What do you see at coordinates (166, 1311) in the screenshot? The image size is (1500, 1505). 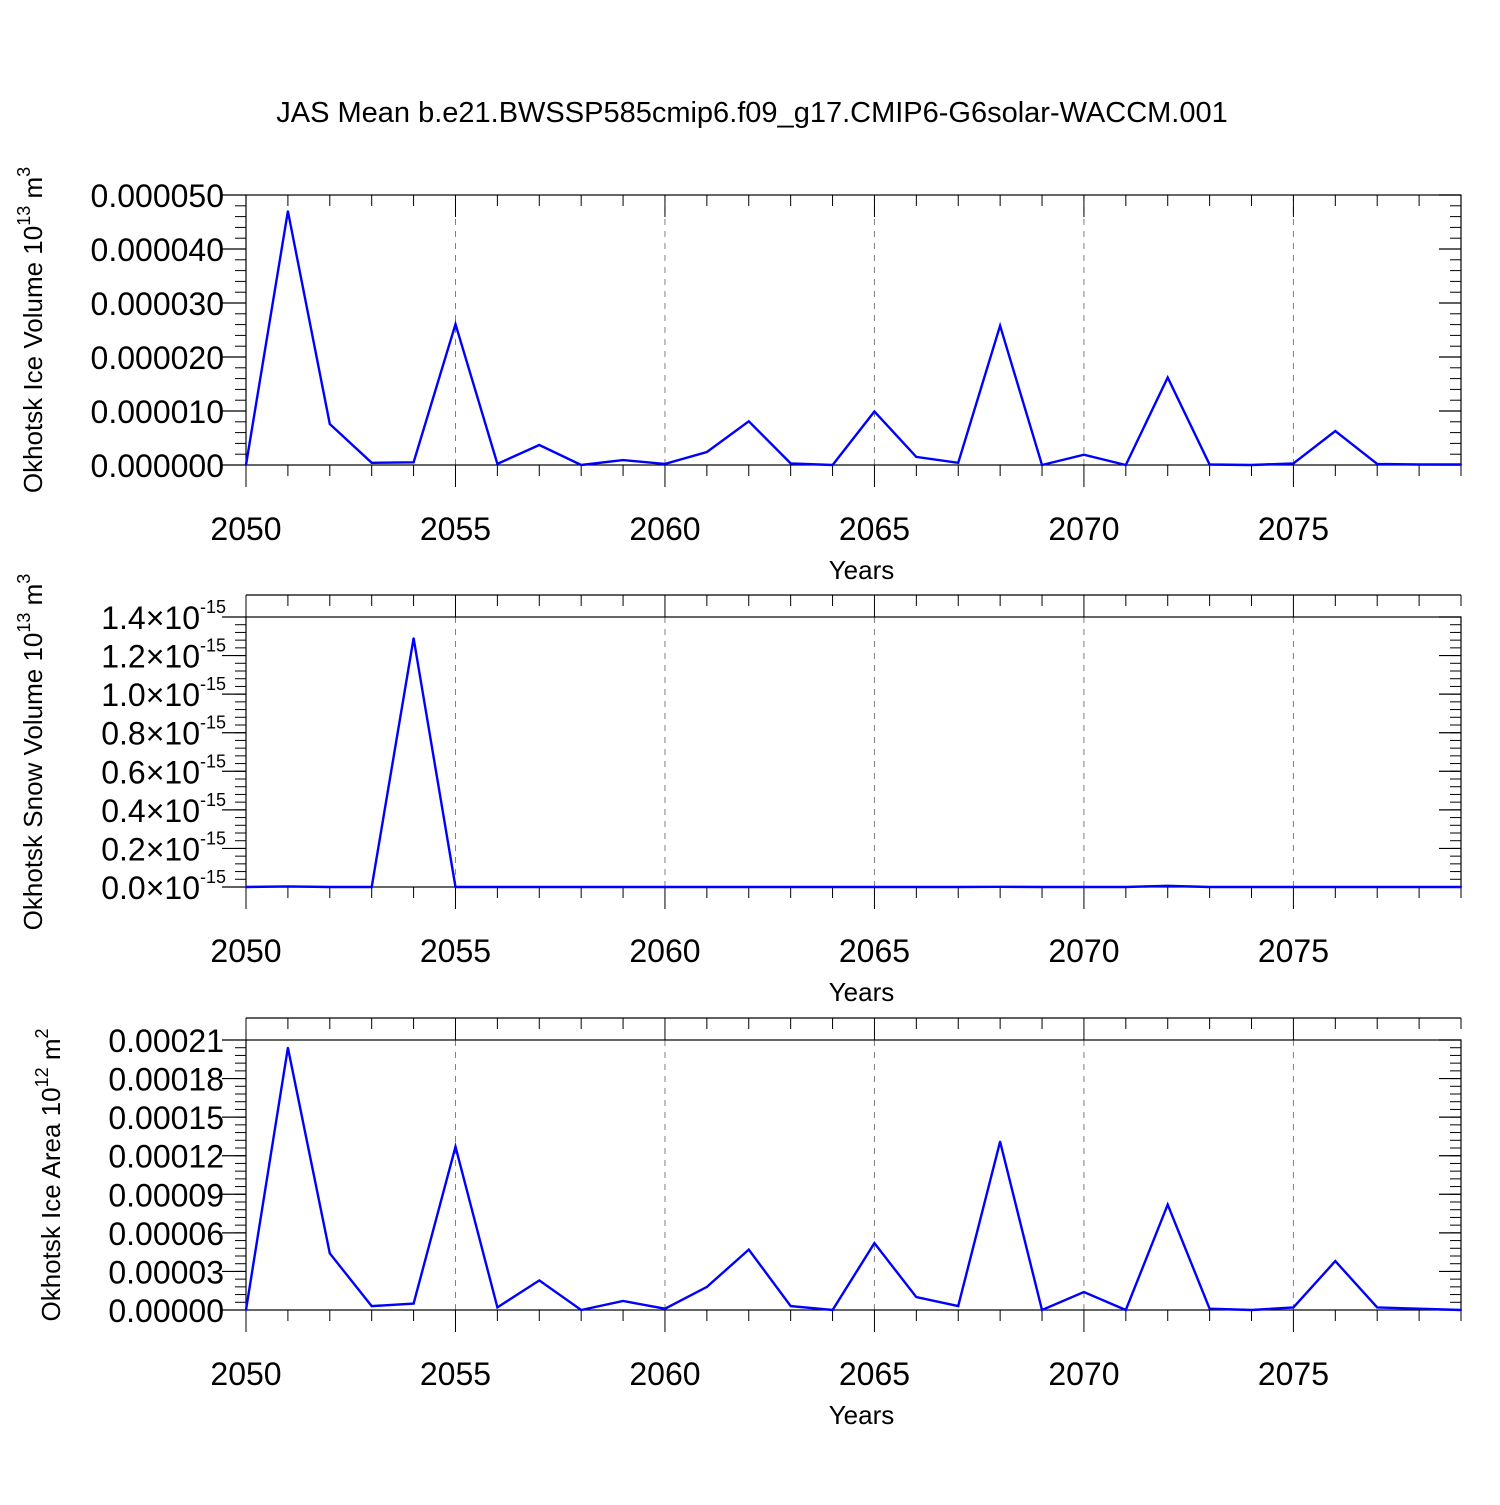 I see `y-tick-label: 0.00000` at bounding box center [166, 1311].